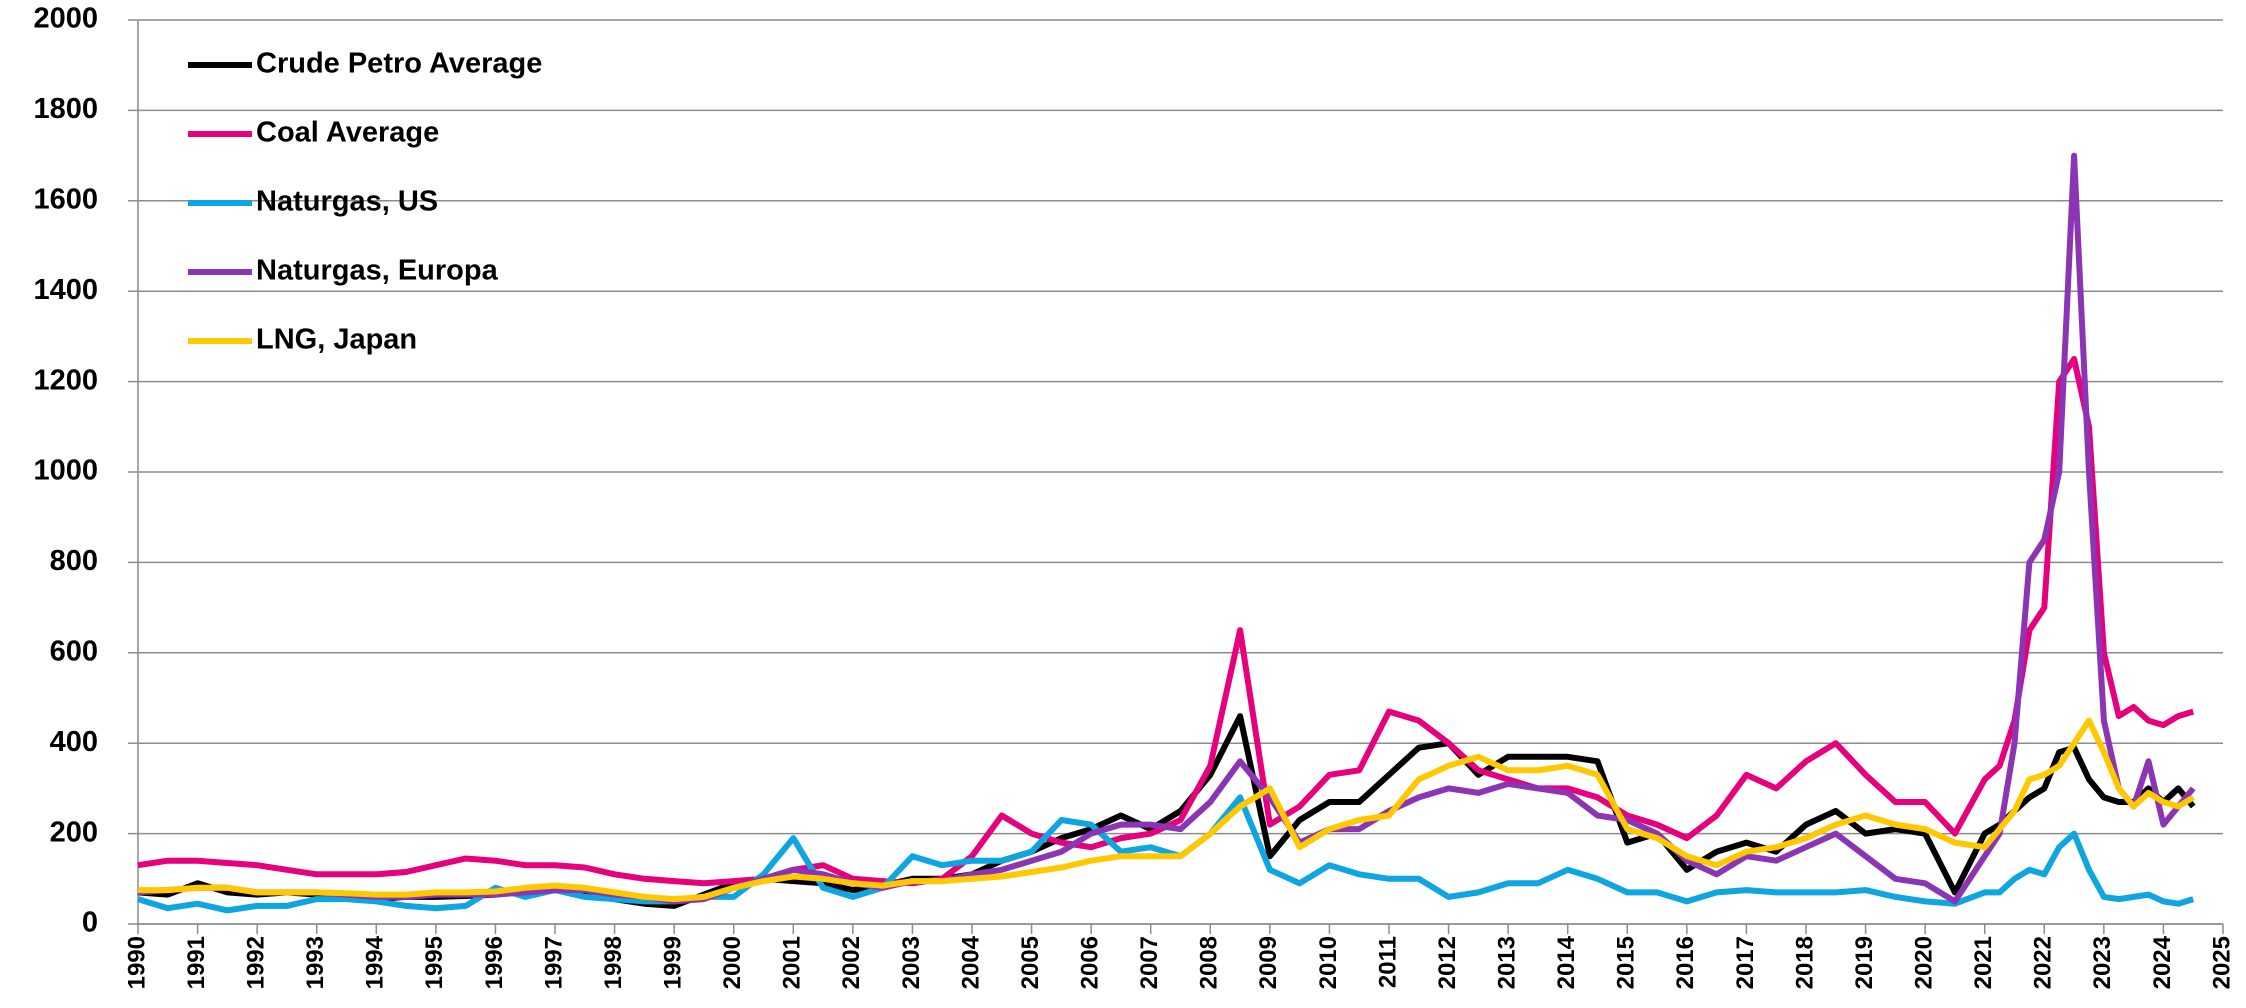 The width and height of the screenshot is (2246, 1008). Describe the element at coordinates (1923, 962) in the screenshot. I see `x-tick-label: 2020` at that location.